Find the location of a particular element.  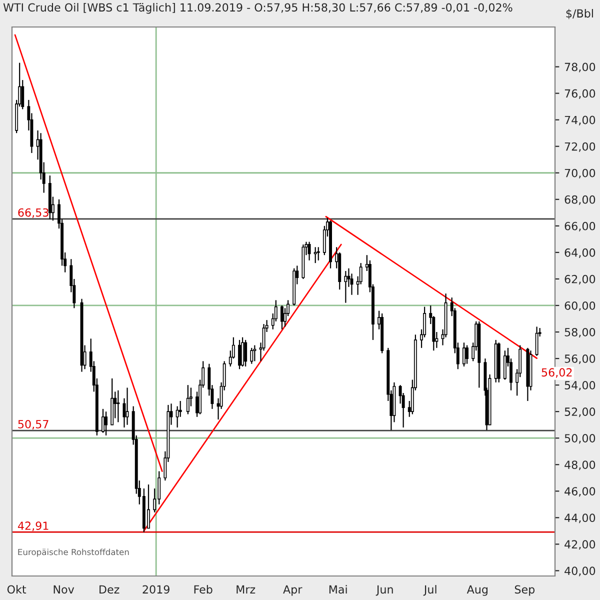

y-tick-label: 64,00 is located at coordinates (580, 253).